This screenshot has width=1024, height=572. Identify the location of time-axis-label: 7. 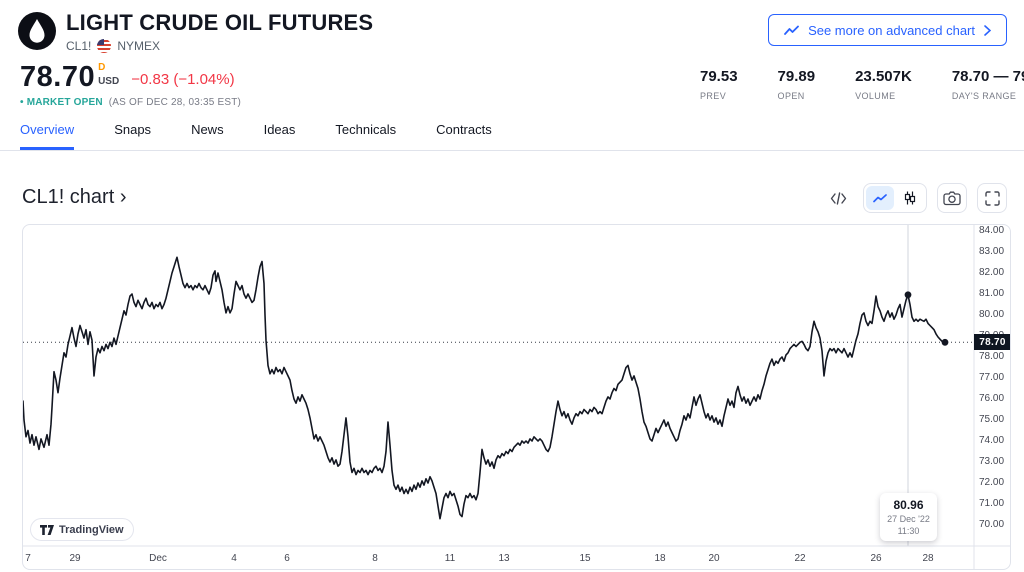
(28, 558).